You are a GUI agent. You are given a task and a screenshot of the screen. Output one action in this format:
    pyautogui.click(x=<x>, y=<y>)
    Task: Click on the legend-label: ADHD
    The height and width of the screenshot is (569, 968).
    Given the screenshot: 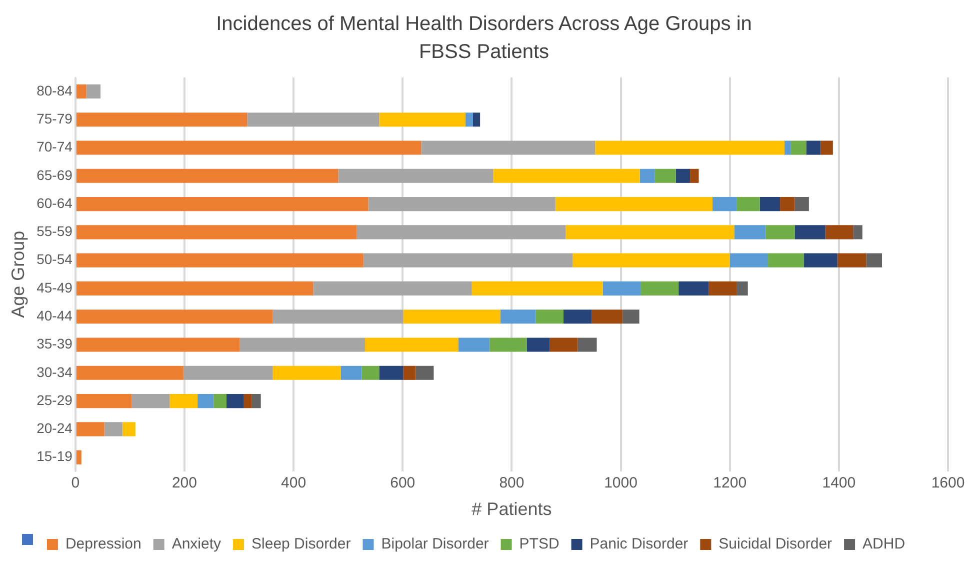 What is the action you would take?
    pyautogui.click(x=884, y=544)
    